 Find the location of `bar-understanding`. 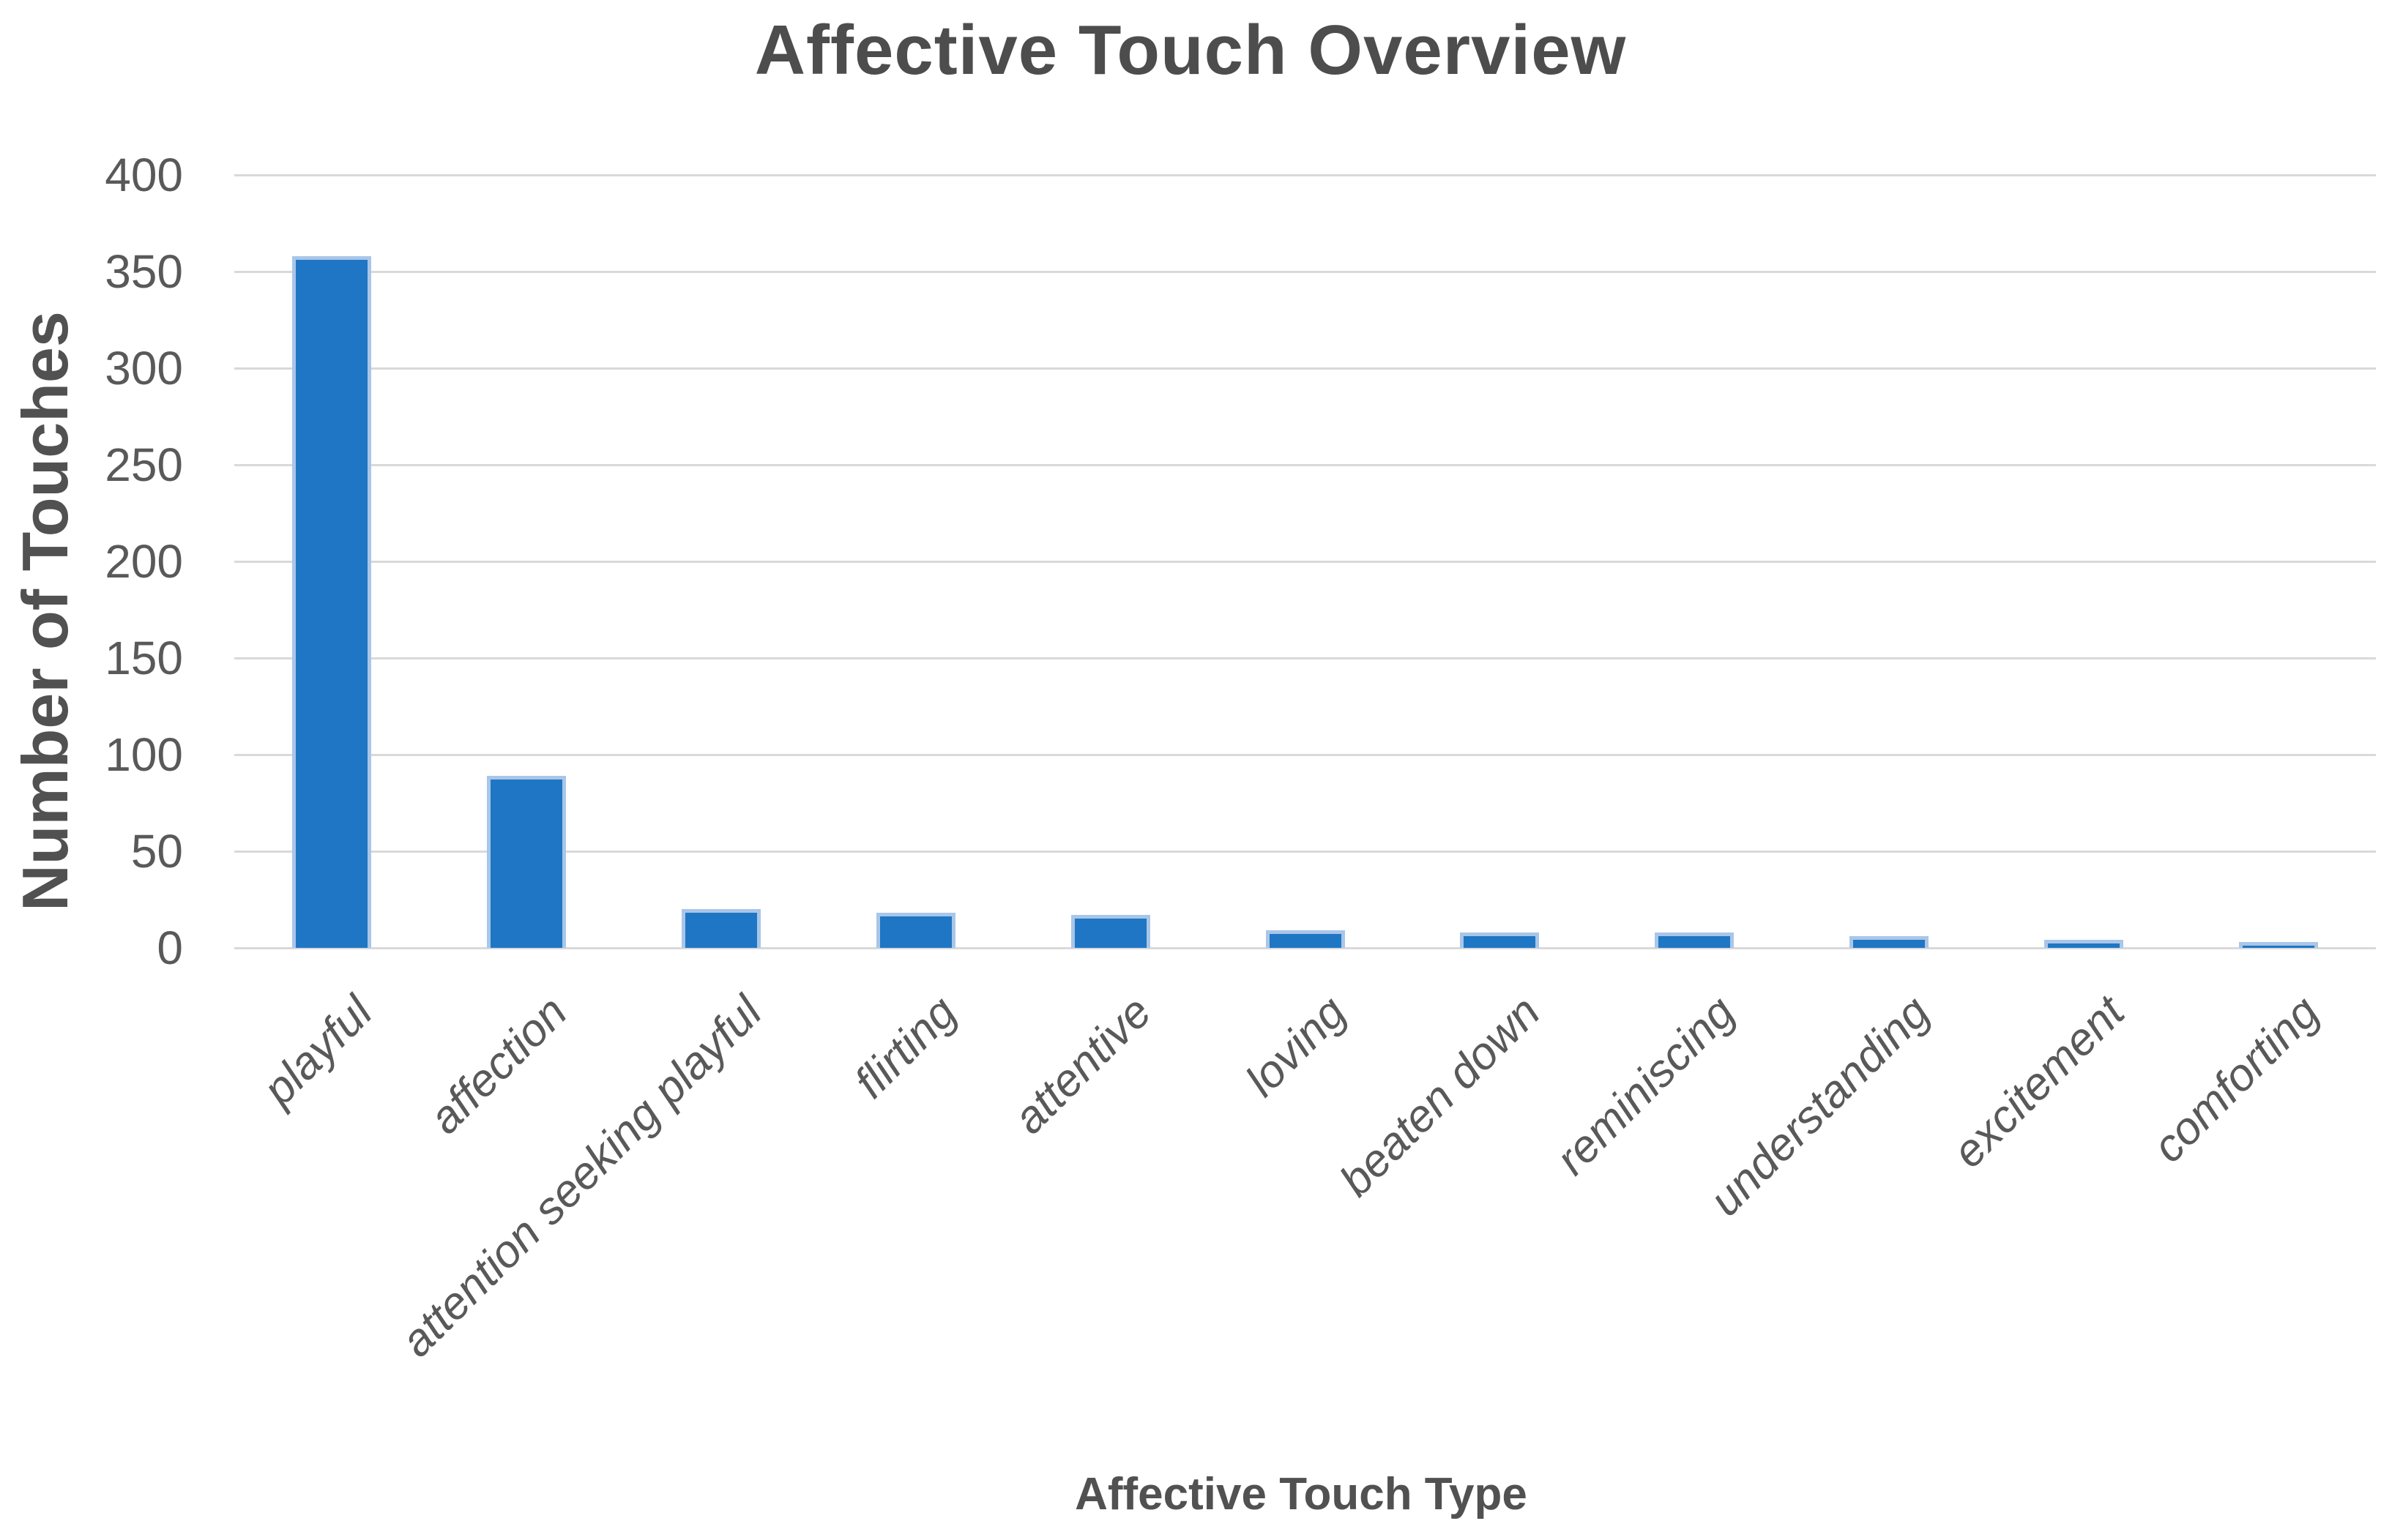

bar-understanding is located at coordinates (1889, 942).